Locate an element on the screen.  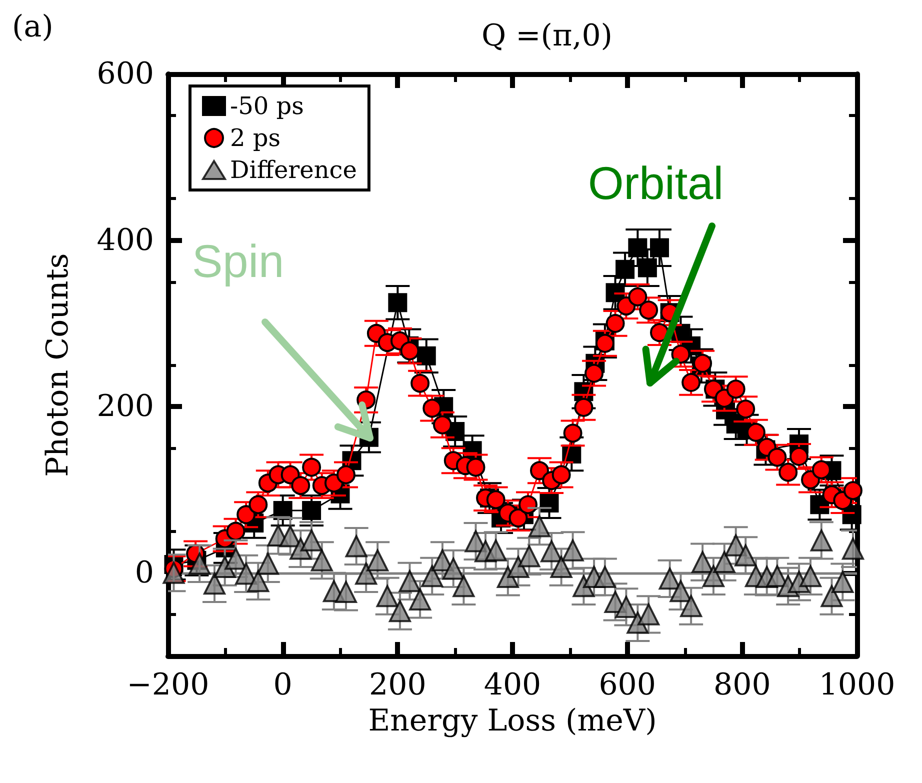
y-tick-label: 400 is located at coordinates (125, 240).